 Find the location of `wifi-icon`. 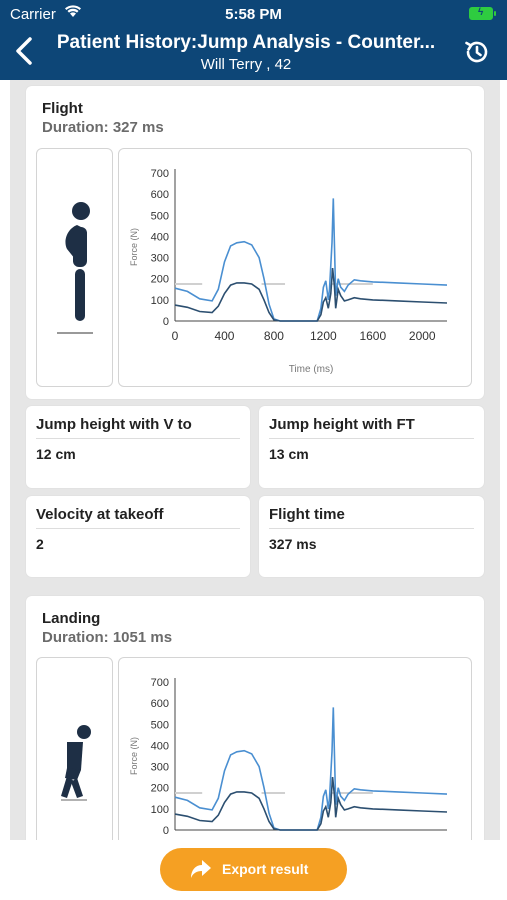

wifi-icon is located at coordinates (73, 13).